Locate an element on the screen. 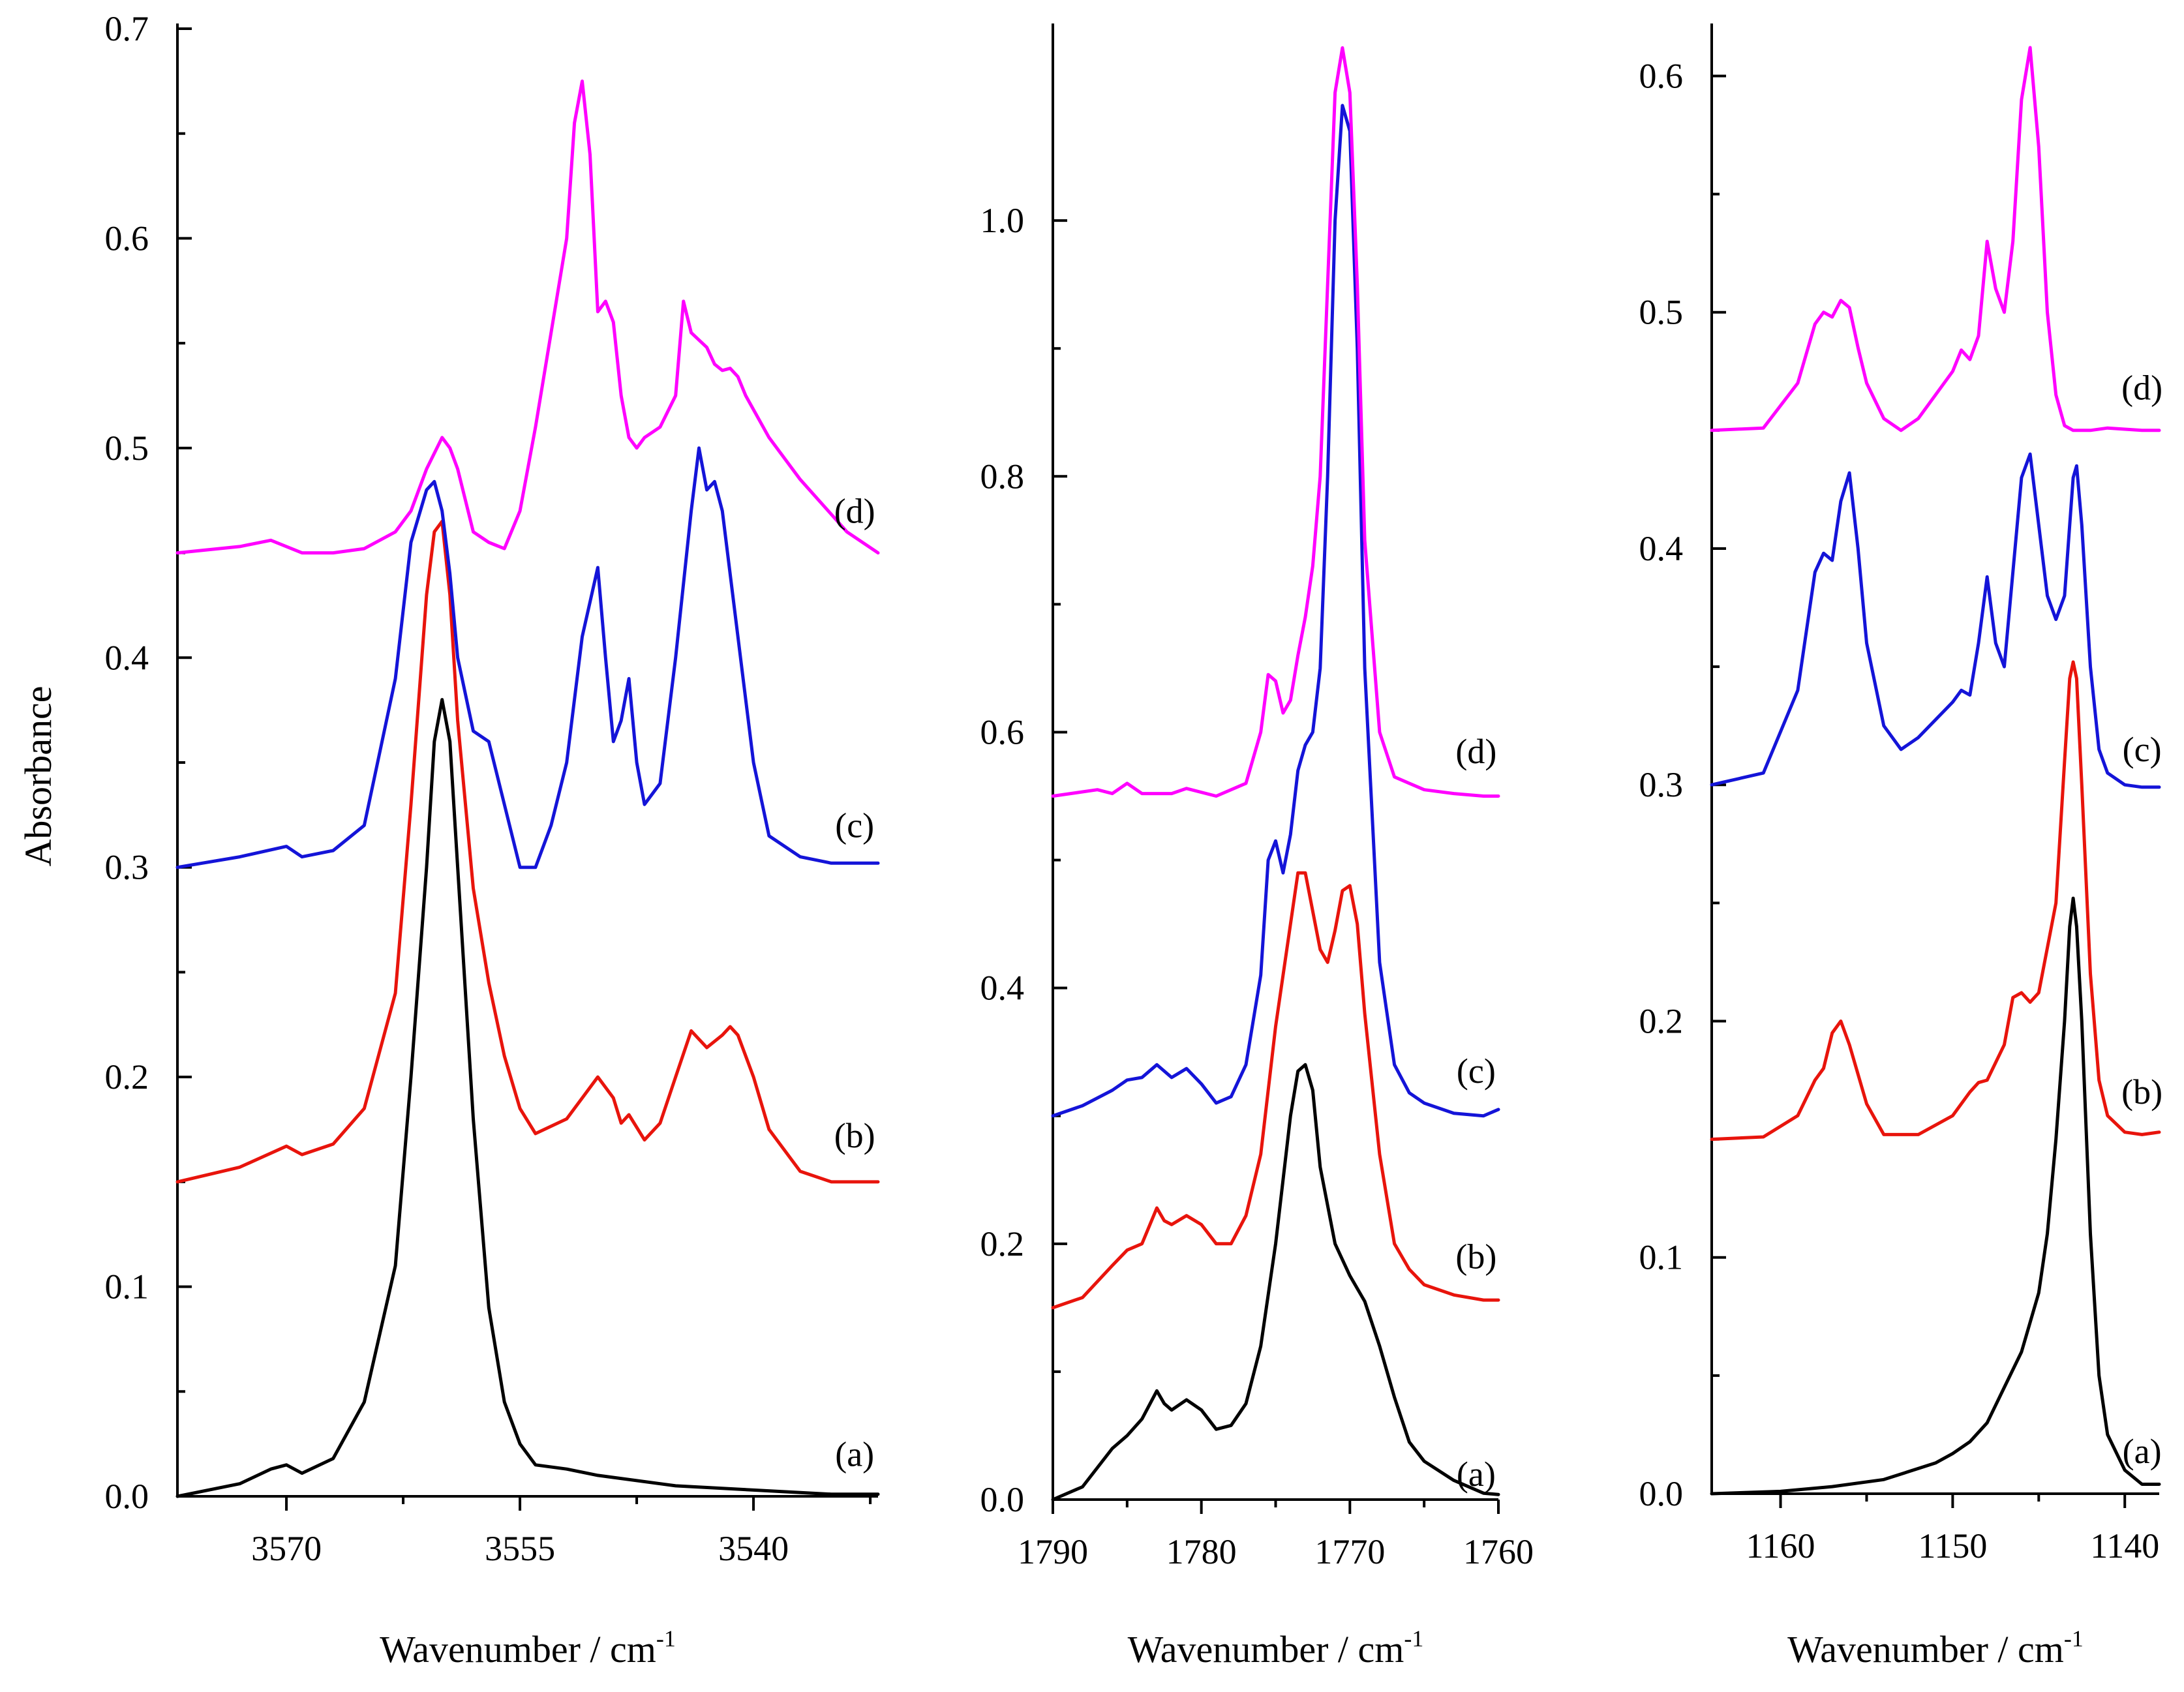 This screenshot has height=1692, width=2184. y-tick-label: 0.7 is located at coordinates (127, 28).